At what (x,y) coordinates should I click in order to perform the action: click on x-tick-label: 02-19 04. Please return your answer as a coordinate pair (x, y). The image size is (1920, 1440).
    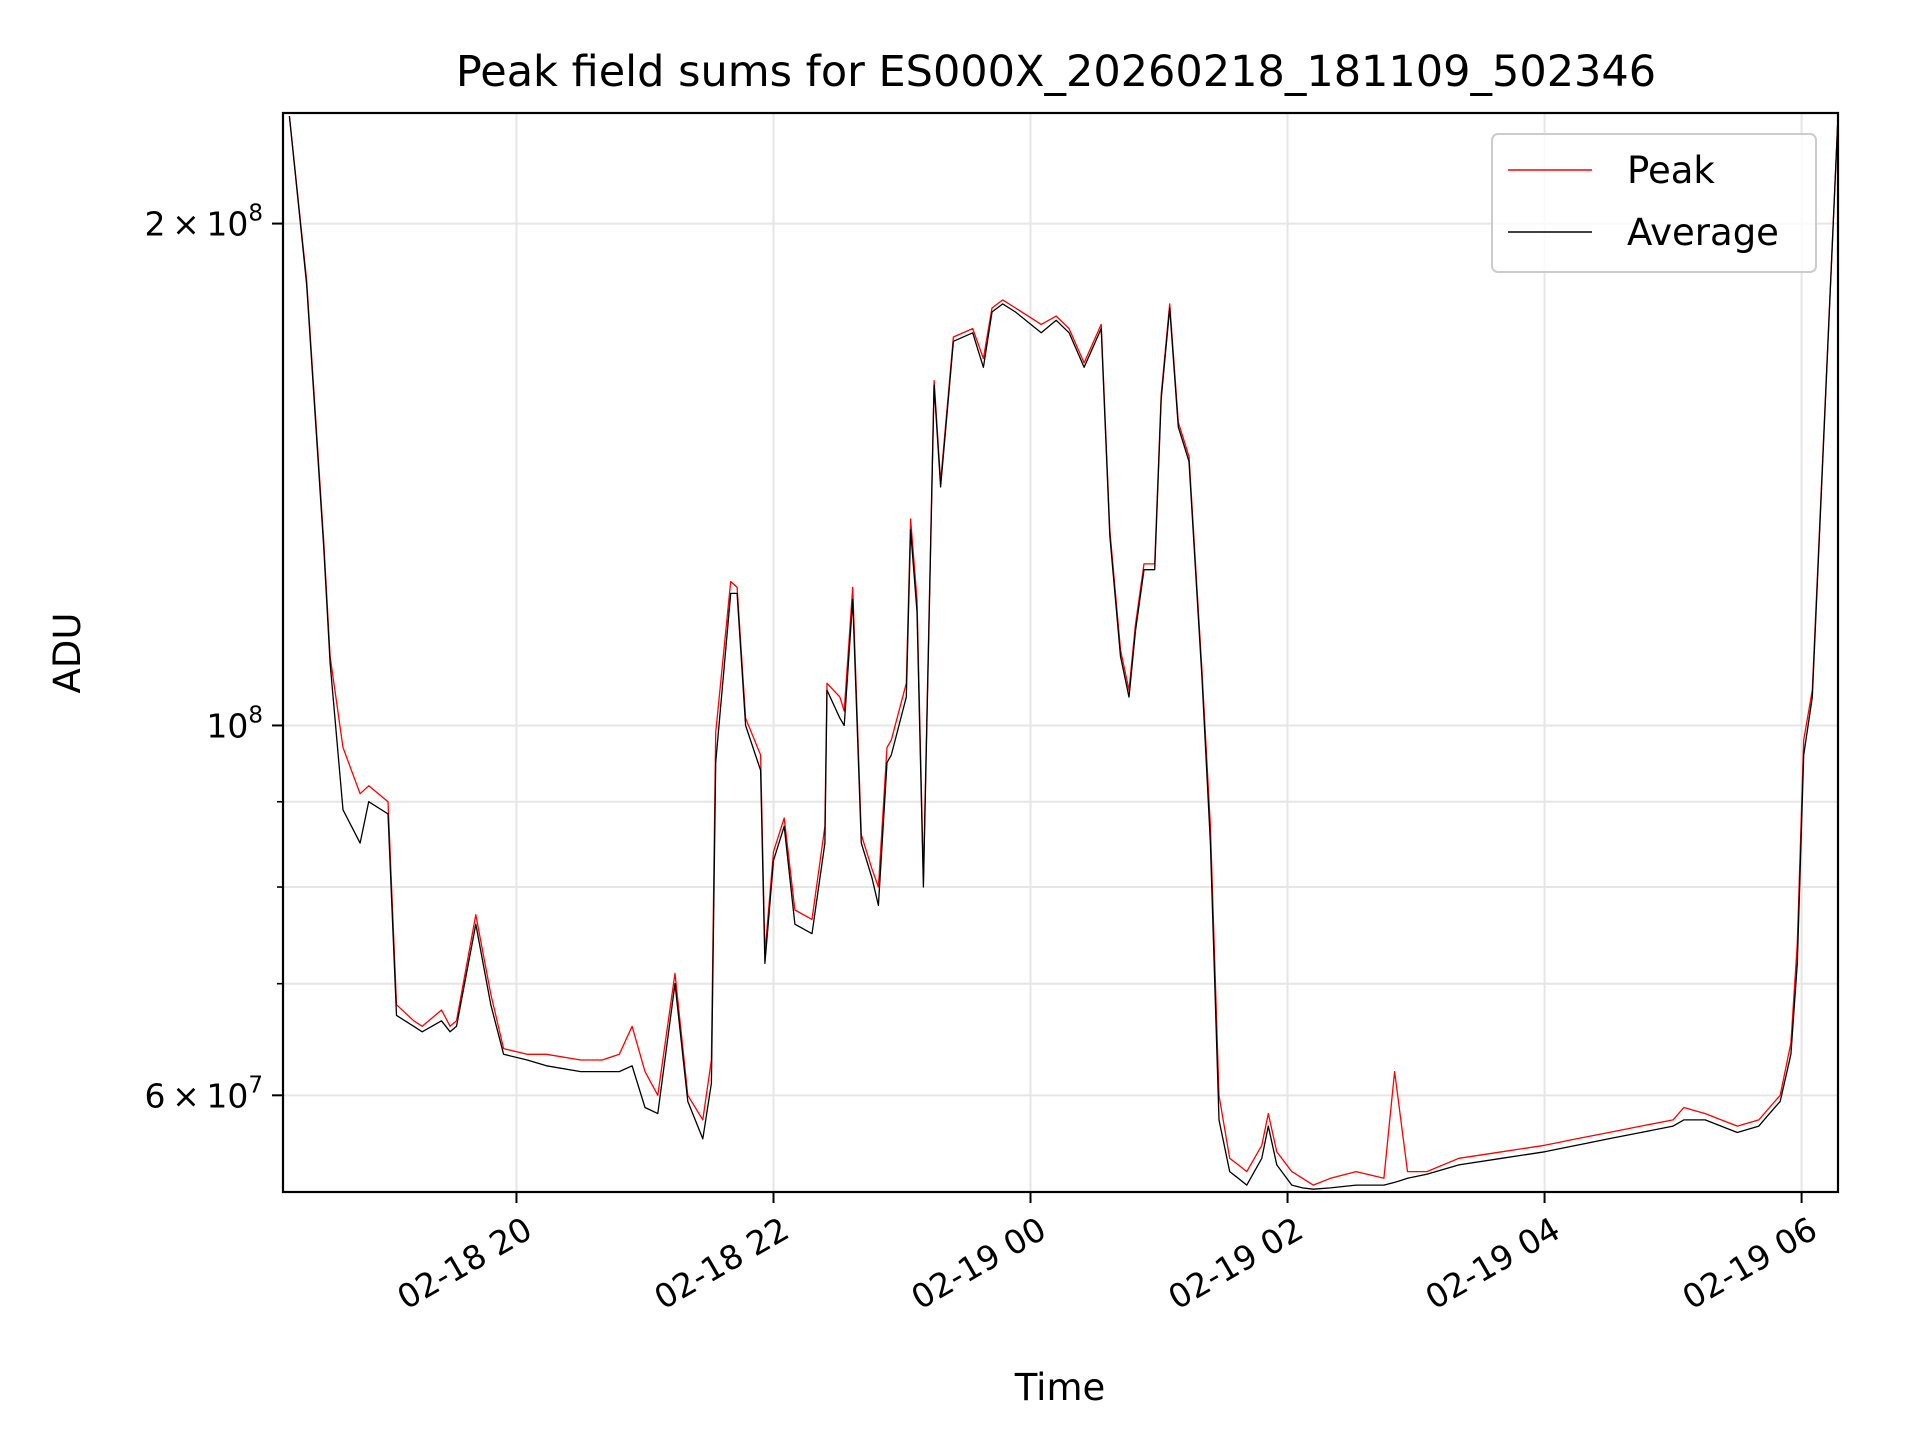
    Looking at the image, I should click on (1493, 1263).